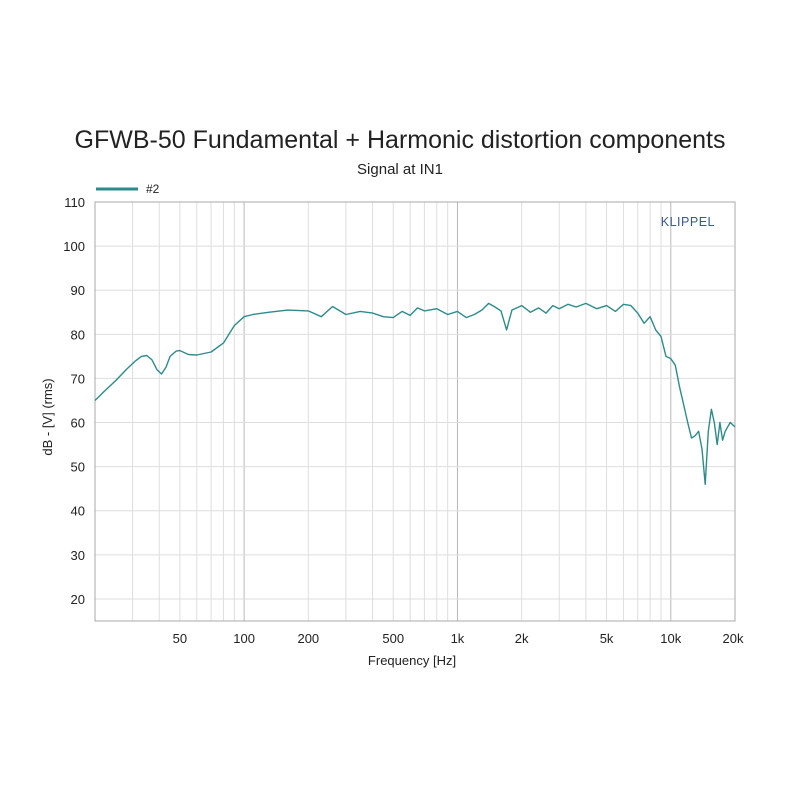 The width and height of the screenshot is (800, 800). I want to click on legend: #2, so click(128, 189).